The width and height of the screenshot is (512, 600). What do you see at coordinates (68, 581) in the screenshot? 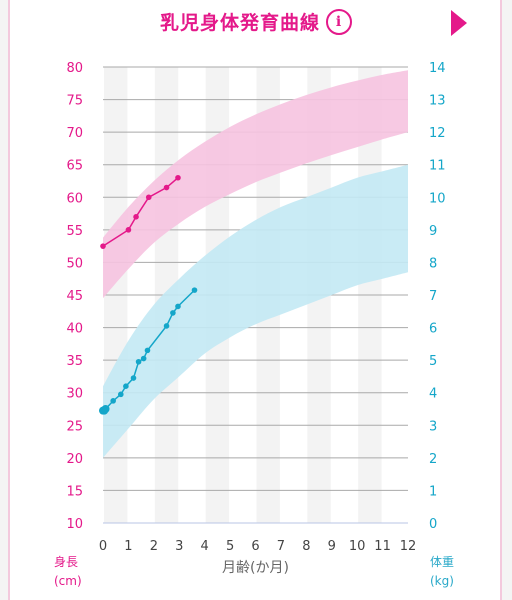
I see `y-left-label-2: (cm)` at bounding box center [68, 581].